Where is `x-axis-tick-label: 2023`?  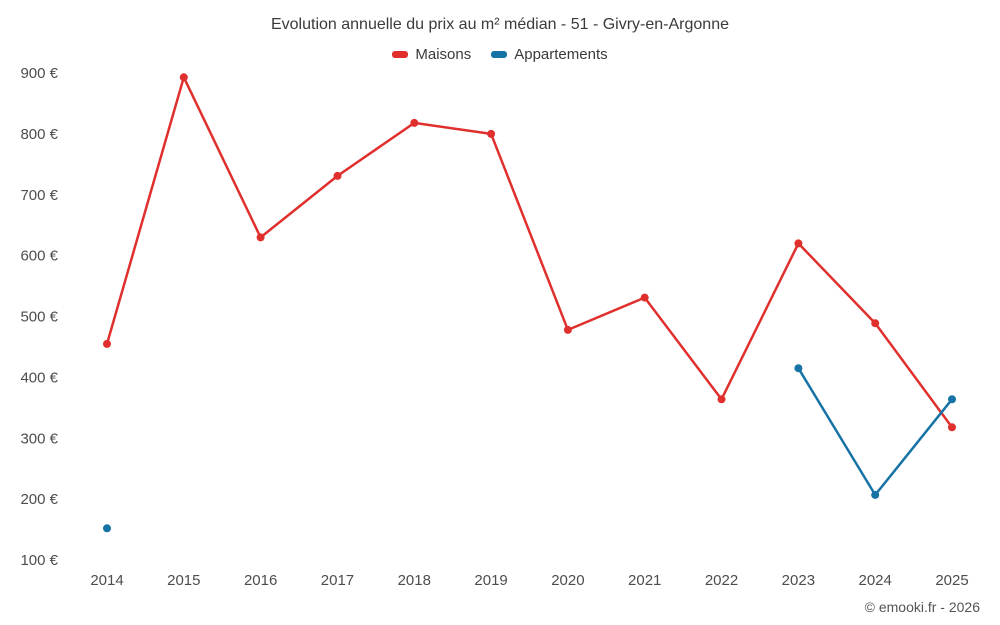 x-axis-tick-label: 2023 is located at coordinates (798, 580).